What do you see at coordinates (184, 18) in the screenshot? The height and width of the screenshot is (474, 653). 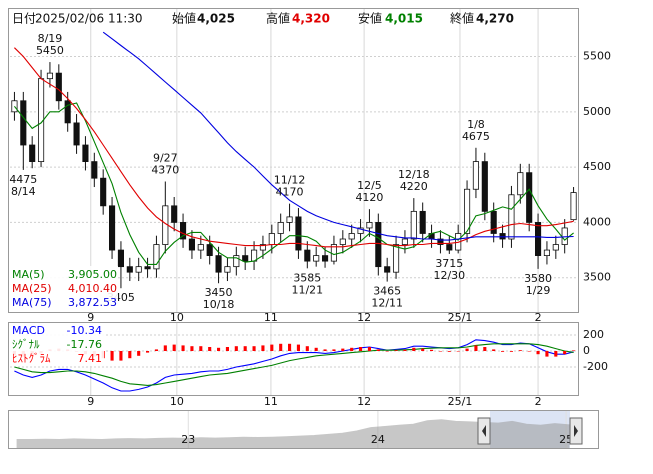 I see `header-label: 始値` at bounding box center [184, 18].